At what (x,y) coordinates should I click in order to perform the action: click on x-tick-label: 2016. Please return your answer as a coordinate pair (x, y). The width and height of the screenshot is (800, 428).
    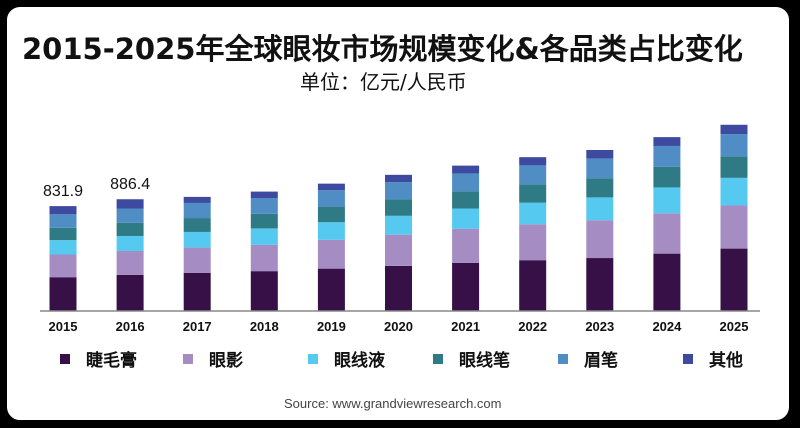
    Looking at the image, I should click on (130, 326).